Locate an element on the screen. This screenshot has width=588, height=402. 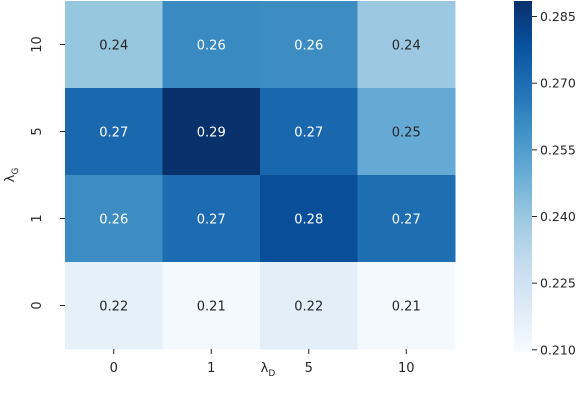
x-tick-label: 10 is located at coordinates (406, 368).